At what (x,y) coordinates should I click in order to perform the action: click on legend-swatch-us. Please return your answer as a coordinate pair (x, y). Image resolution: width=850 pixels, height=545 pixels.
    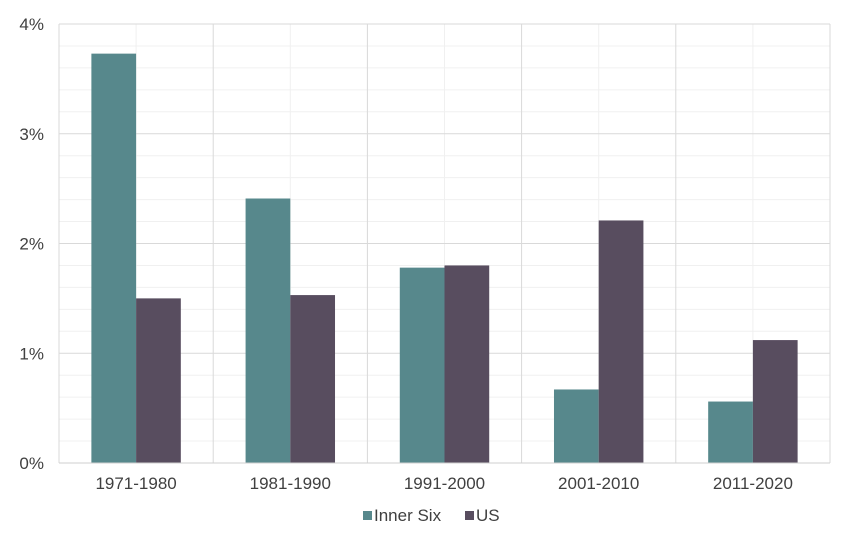
    Looking at the image, I should click on (469, 515).